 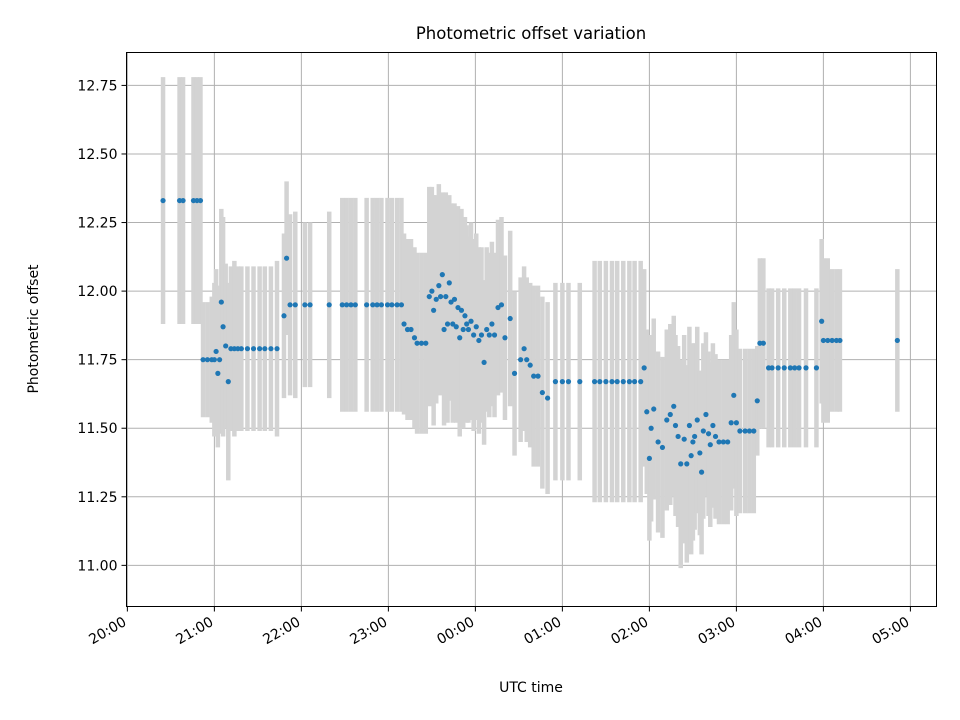 I want to click on y-tick-label: 12.50, so click(x=97, y=155).